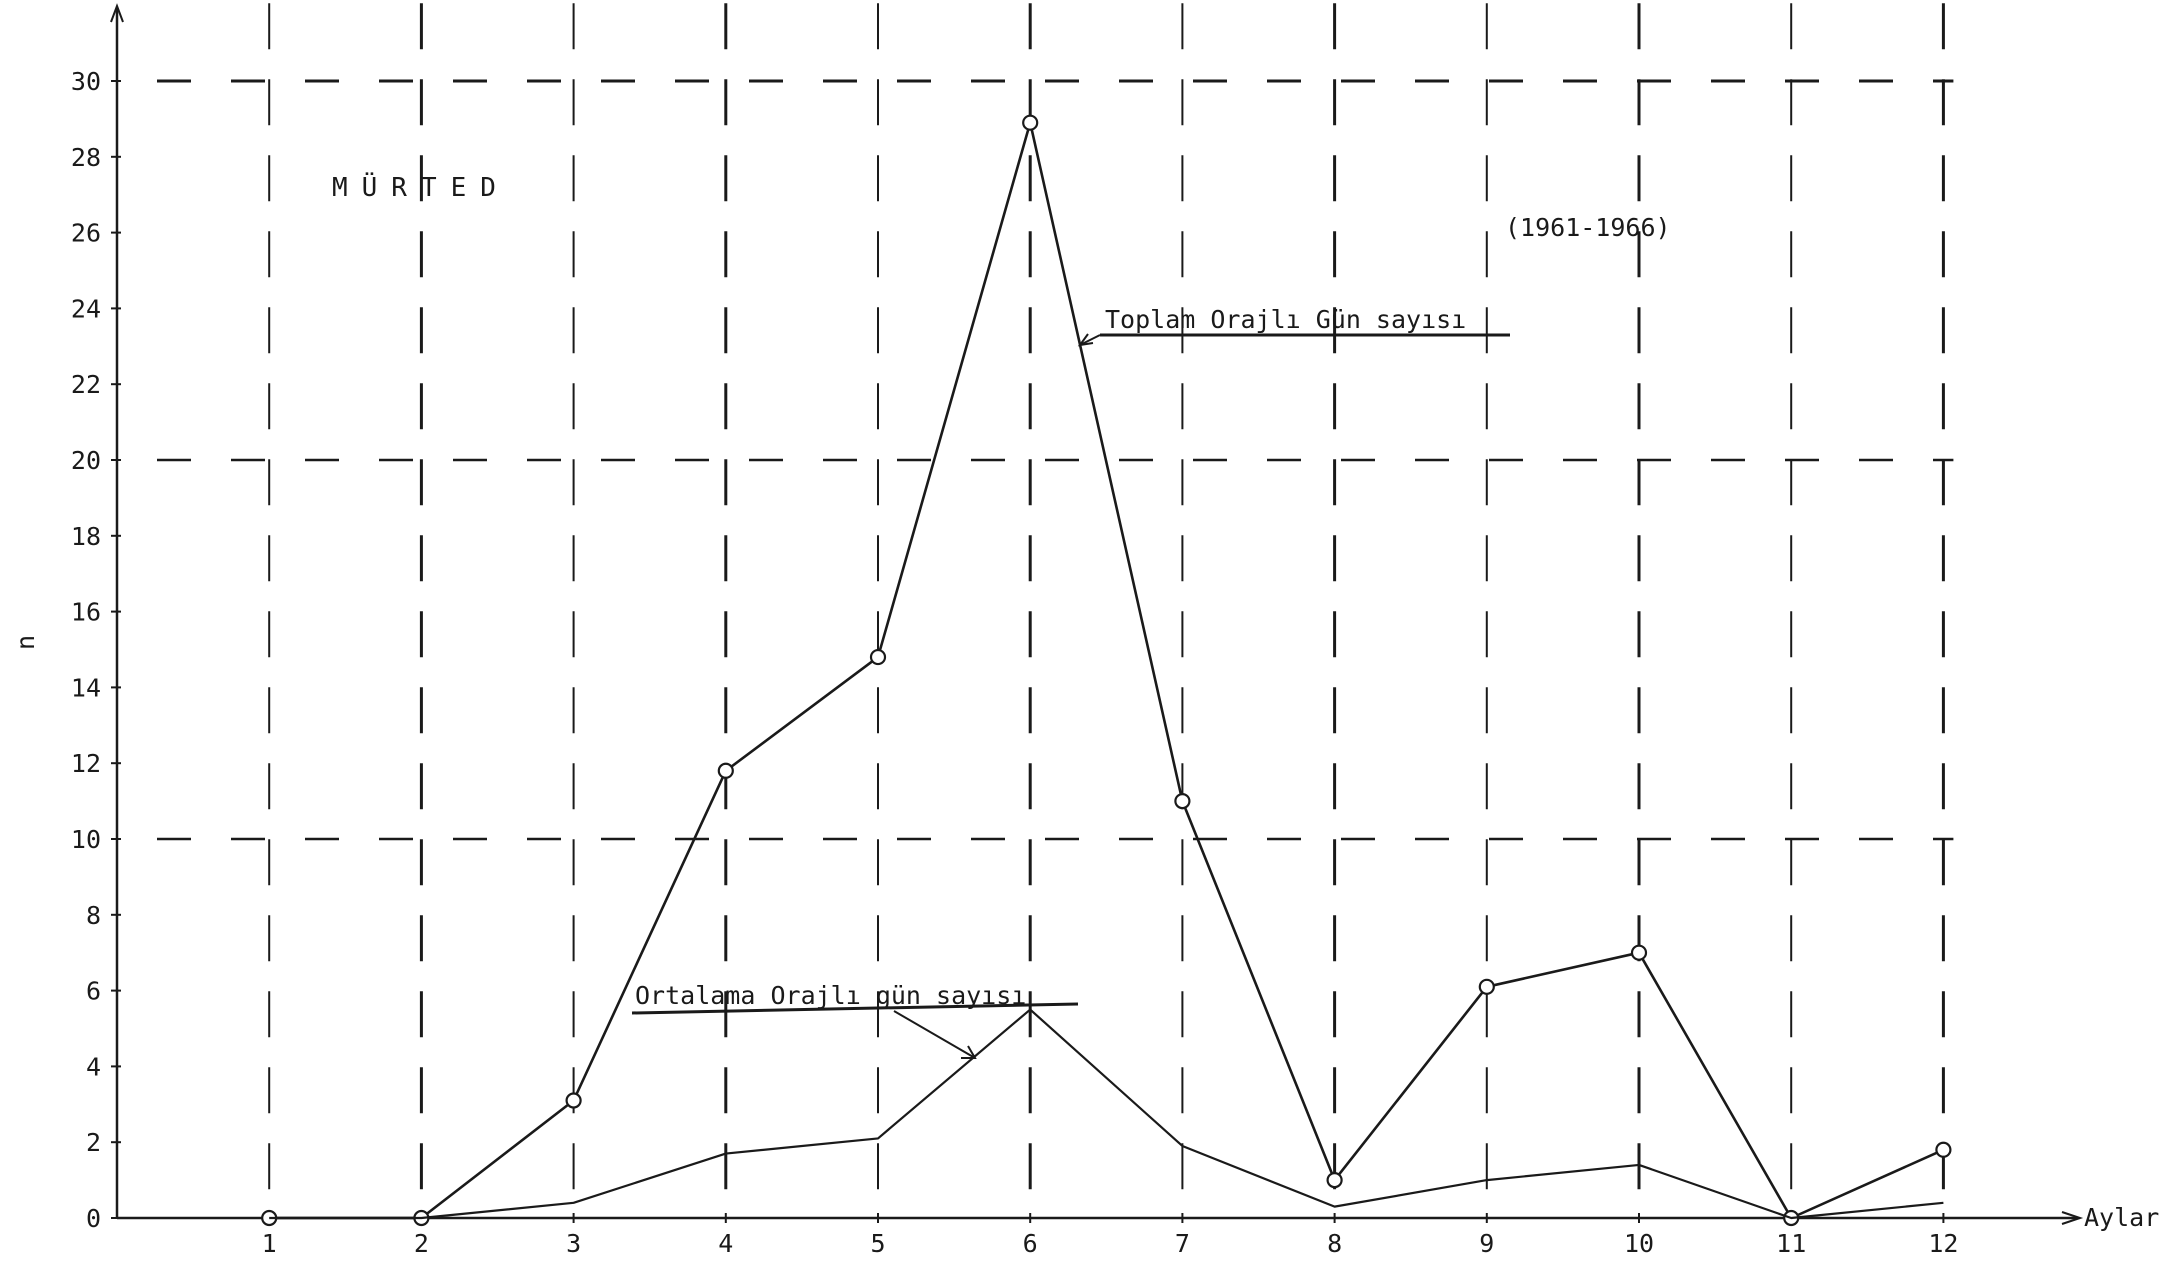 The height and width of the screenshot is (1263, 2168). Describe the element at coordinates (573, 1243) in the screenshot. I see `x-tick-label: 3` at that location.